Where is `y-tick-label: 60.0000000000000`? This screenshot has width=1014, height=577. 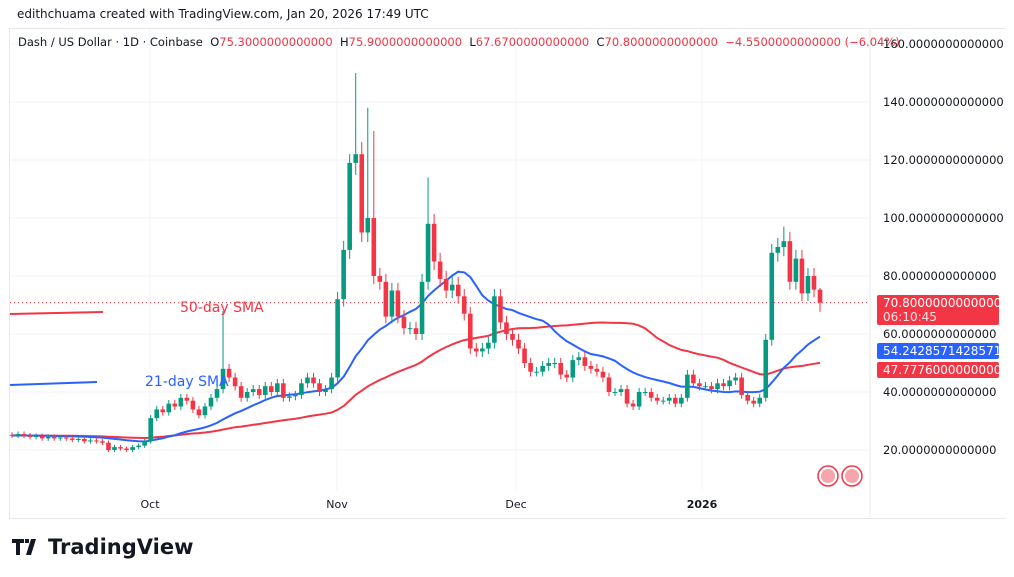 y-tick-label: 60.0000000000000 is located at coordinates (939, 334).